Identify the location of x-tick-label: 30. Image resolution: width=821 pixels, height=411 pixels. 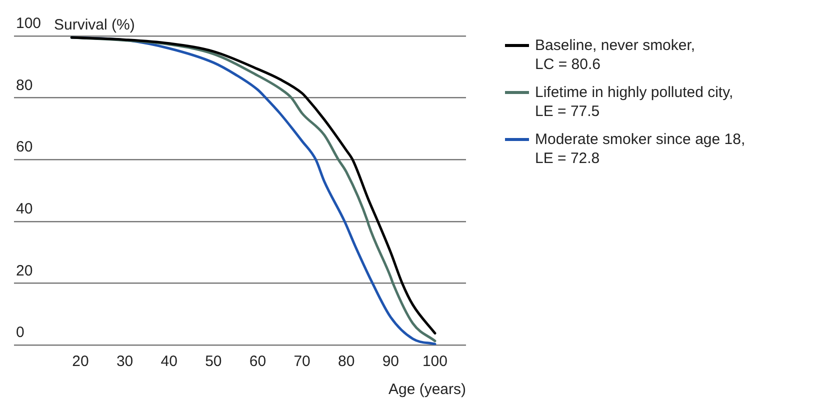
(125, 361).